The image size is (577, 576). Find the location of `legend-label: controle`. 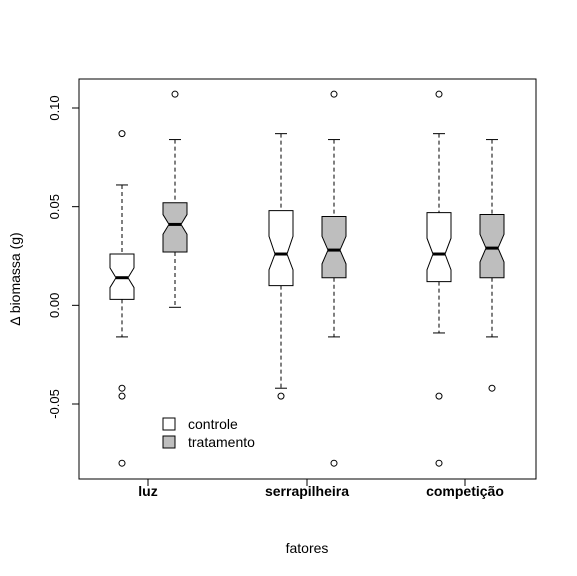

legend-label: controle is located at coordinates (213, 424).